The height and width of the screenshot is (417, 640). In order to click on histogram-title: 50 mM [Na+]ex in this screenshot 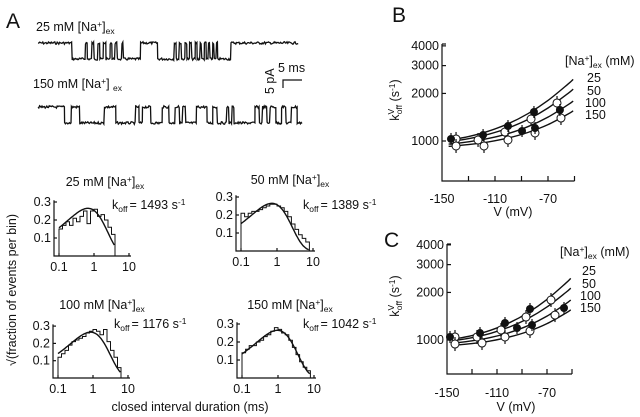, I will do `click(290, 180)`.